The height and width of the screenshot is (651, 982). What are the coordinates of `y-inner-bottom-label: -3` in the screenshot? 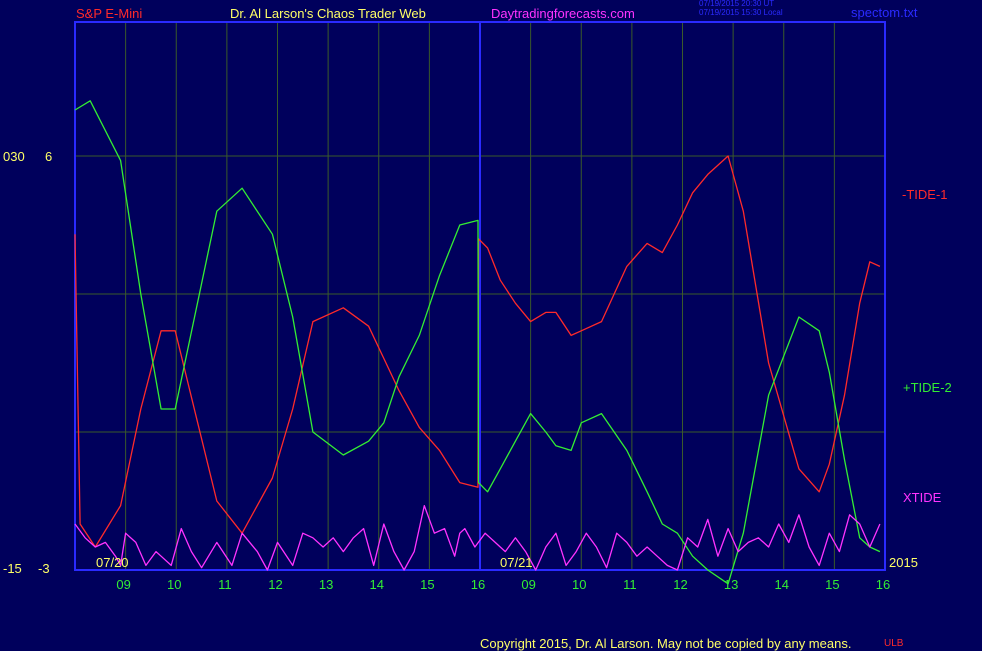 It's located at (44, 568).